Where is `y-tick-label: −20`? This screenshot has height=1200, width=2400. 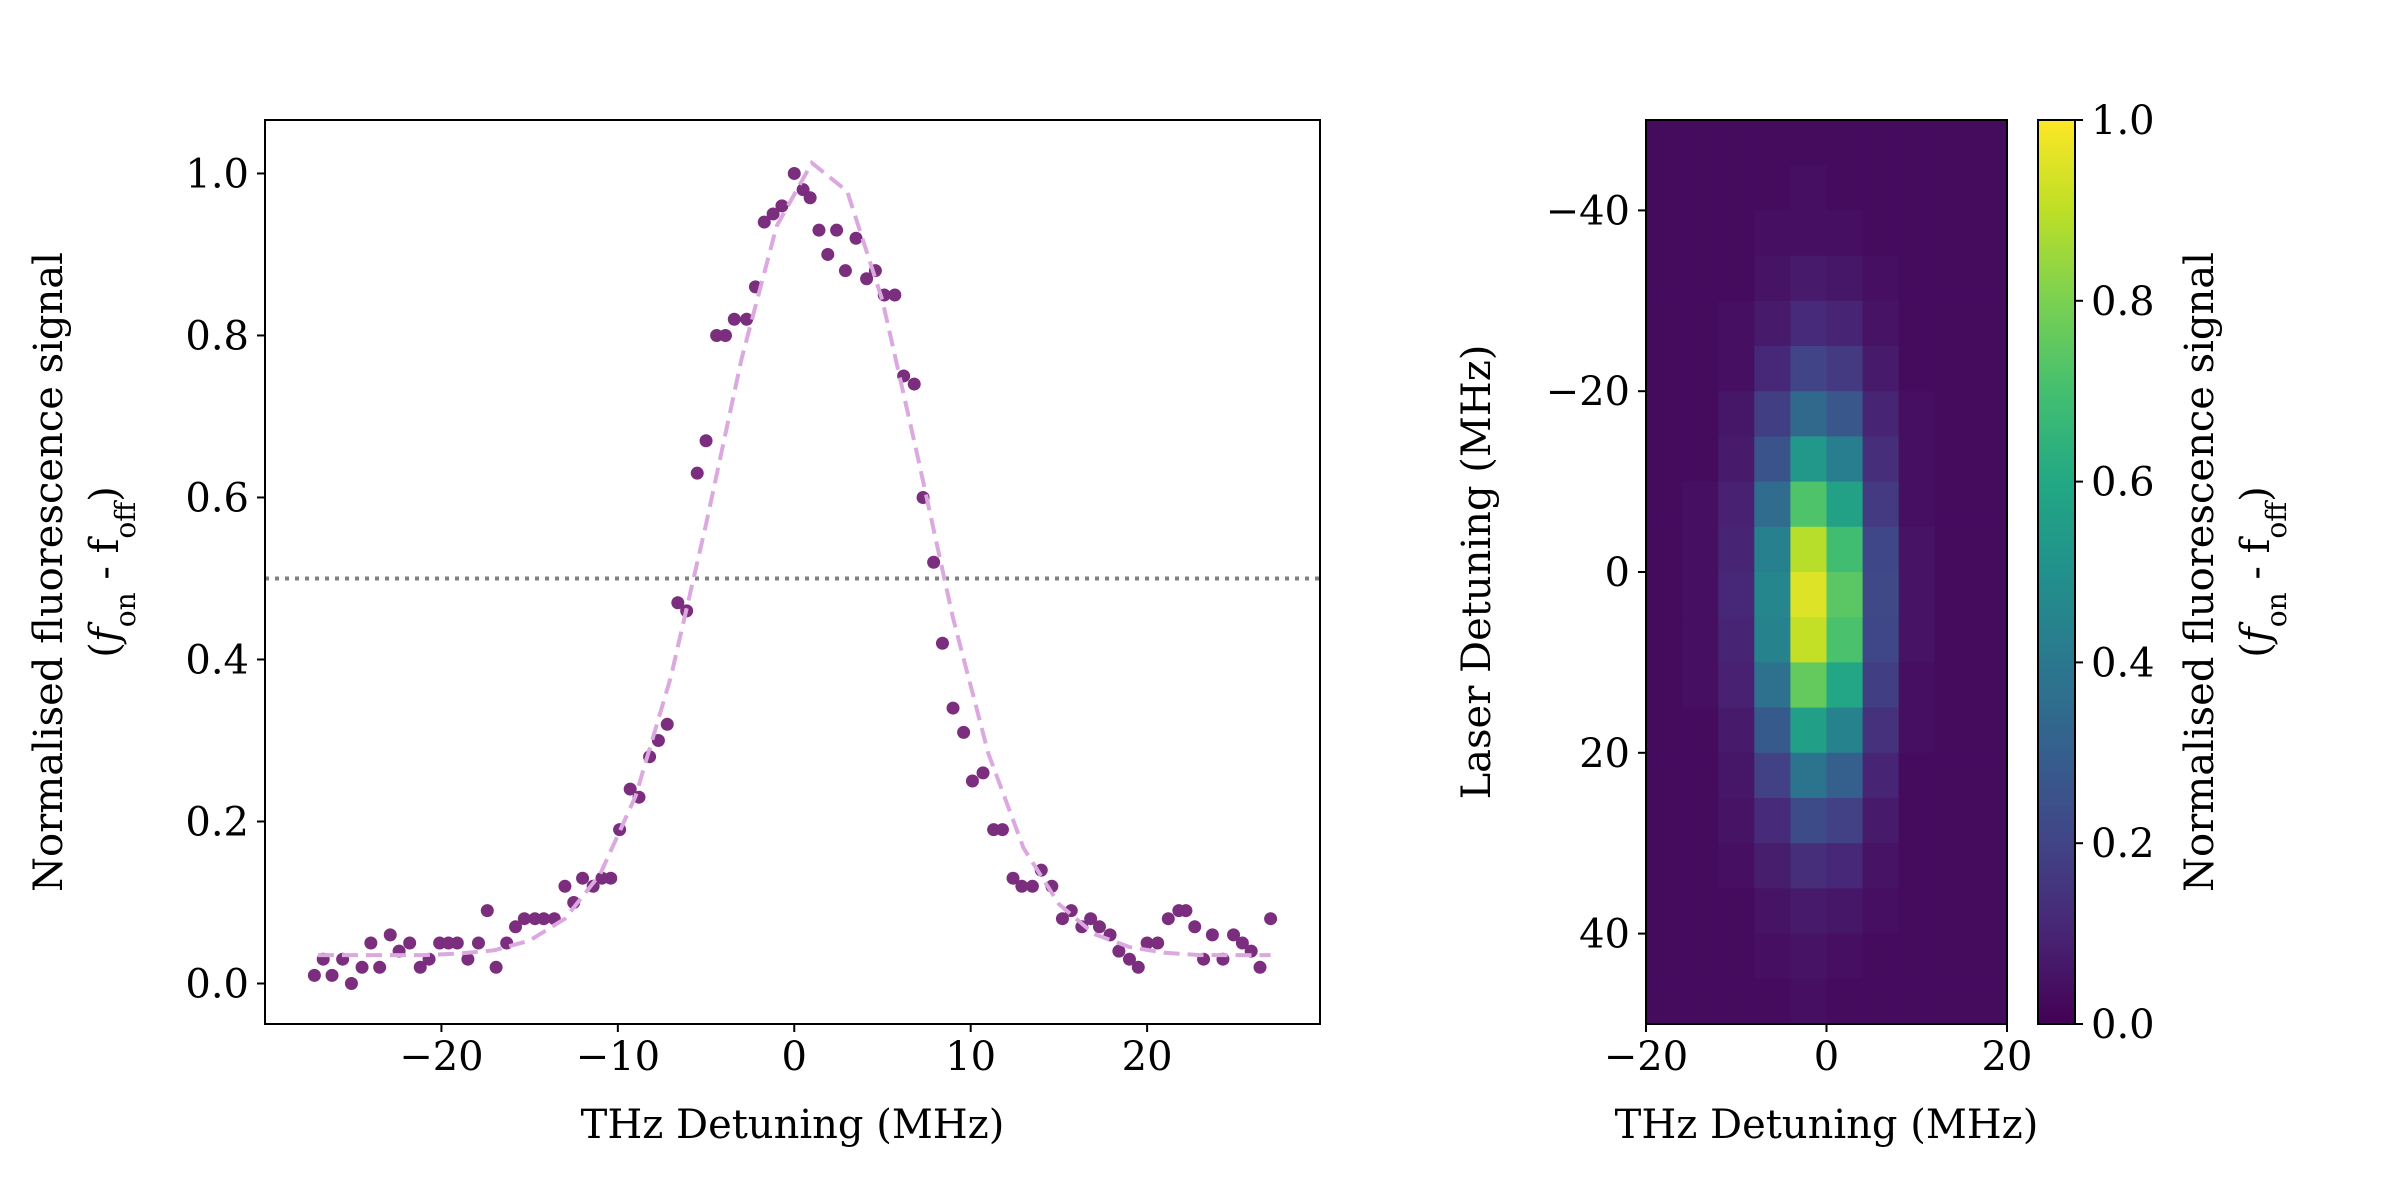 y-tick-label: −20 is located at coordinates (1588, 392).